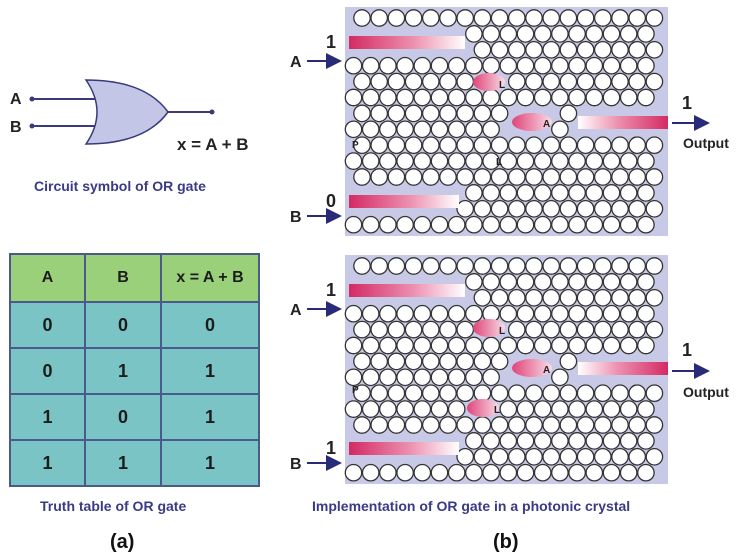 The image size is (743, 554). I want to click on truth-table: A B x = A + B 0 0 0 0 1 1 1 0 1 1 1 1, so click(134, 370).